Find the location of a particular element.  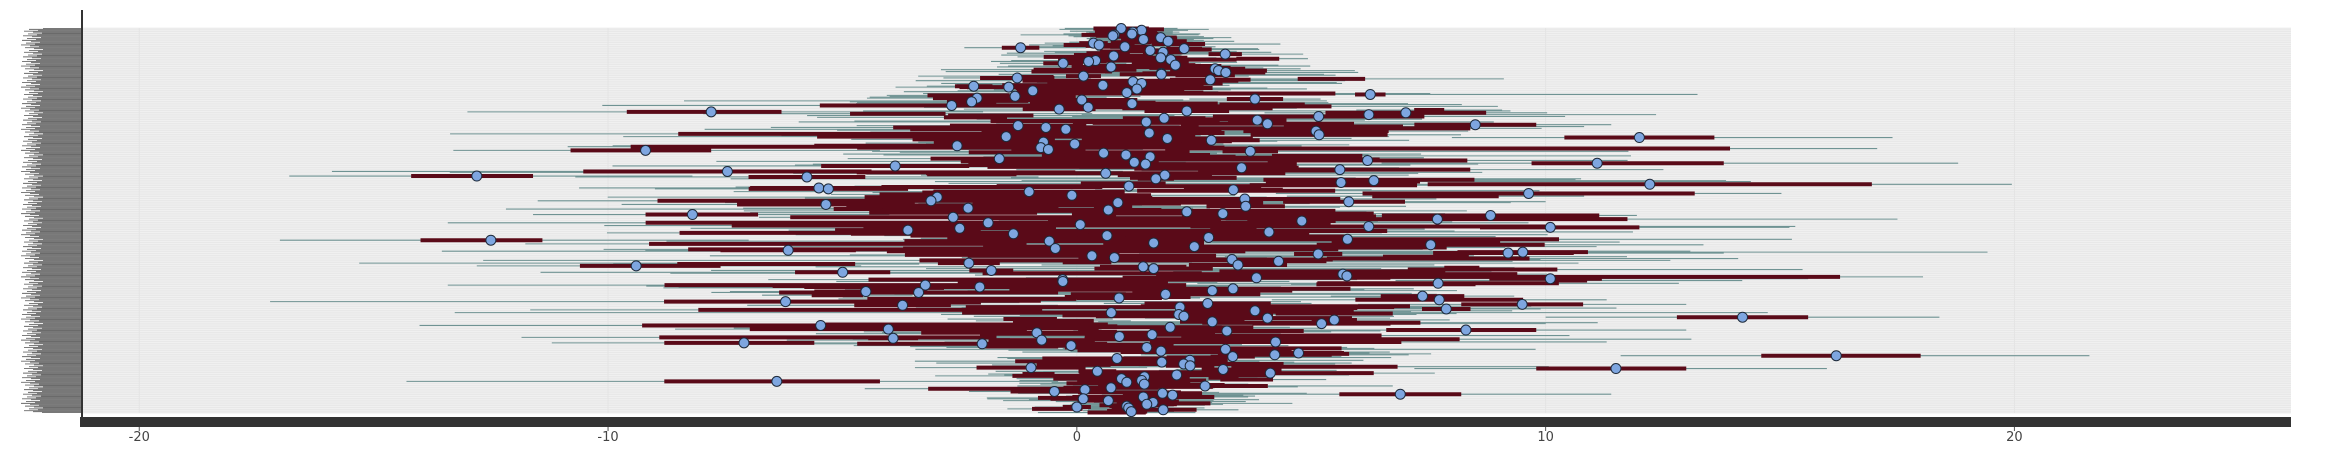

y-tick-layer is located at coordinates (52, 220).